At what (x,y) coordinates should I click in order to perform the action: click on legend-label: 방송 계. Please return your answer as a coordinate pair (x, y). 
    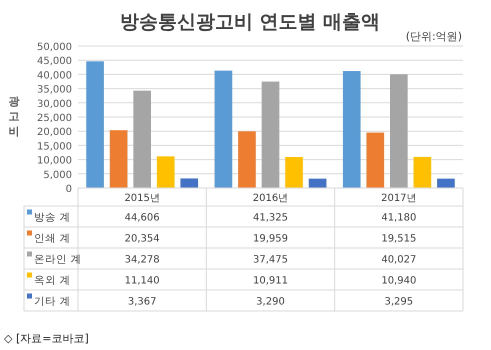
    Looking at the image, I should click on (52, 218).